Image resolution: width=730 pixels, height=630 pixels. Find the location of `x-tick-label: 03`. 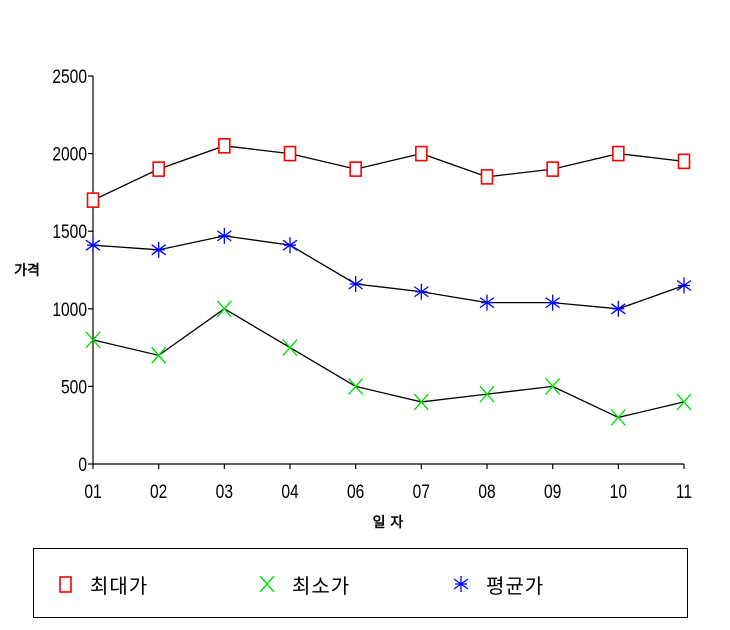

x-tick-label: 03 is located at coordinates (224, 492).